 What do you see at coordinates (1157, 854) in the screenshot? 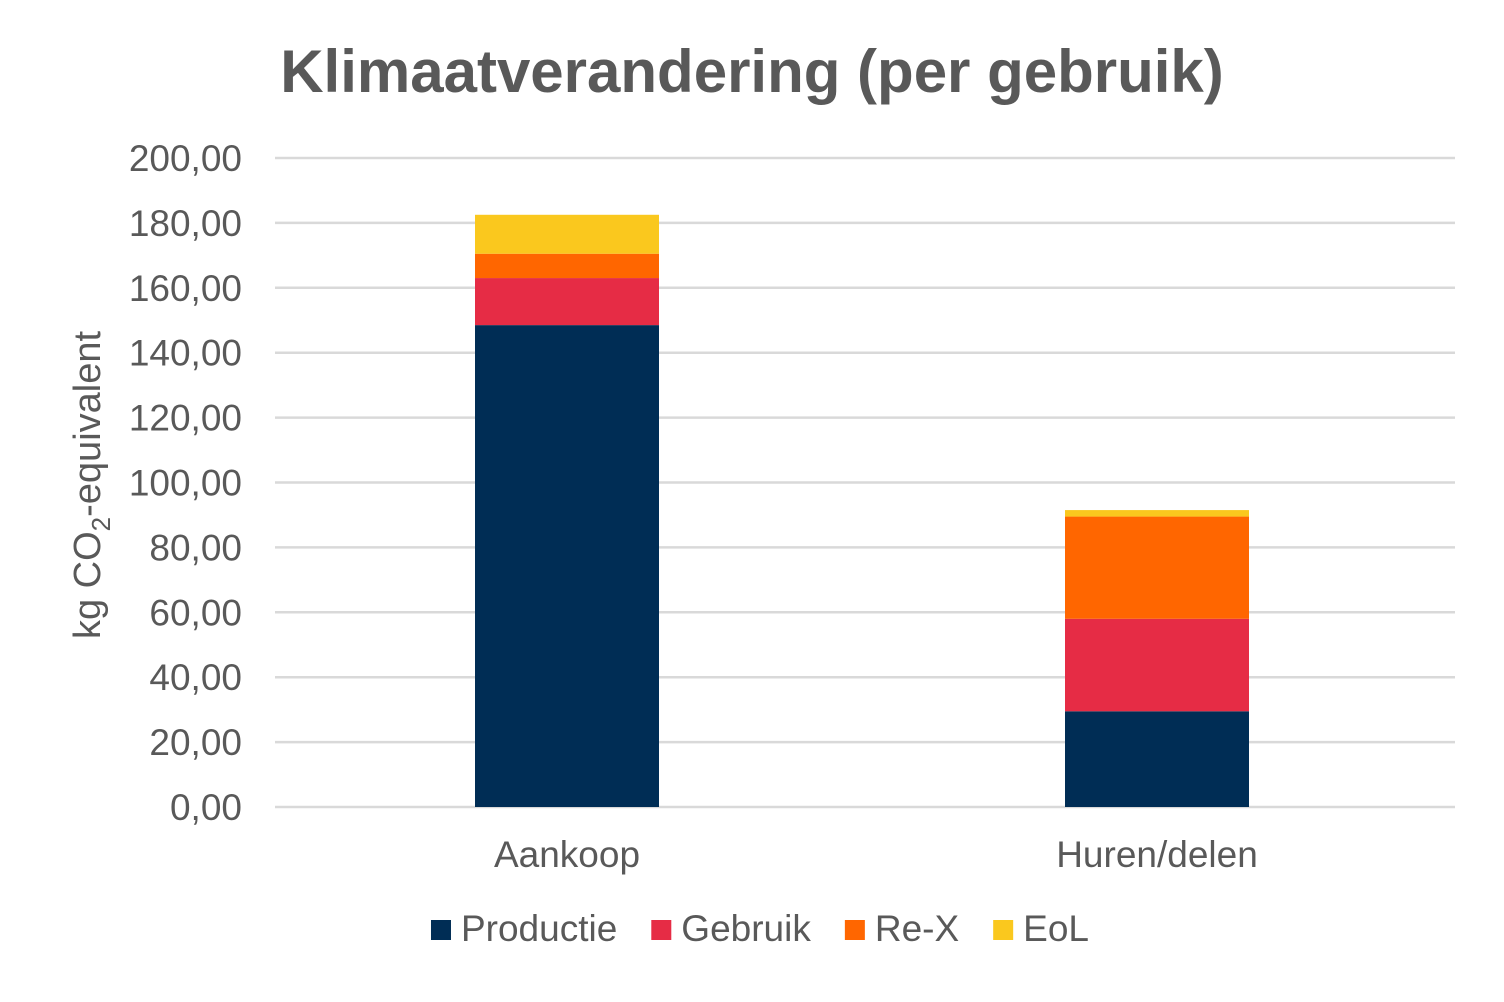
I see `x-tick-label: Huren/delen` at bounding box center [1157, 854].